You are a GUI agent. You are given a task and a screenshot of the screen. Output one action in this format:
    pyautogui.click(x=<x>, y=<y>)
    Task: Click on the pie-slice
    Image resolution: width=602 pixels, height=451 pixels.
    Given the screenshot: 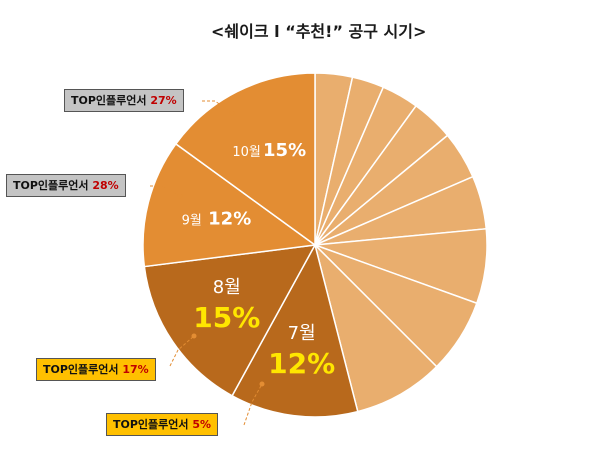 What is the action you would take?
    pyautogui.click(x=375, y=327)
    